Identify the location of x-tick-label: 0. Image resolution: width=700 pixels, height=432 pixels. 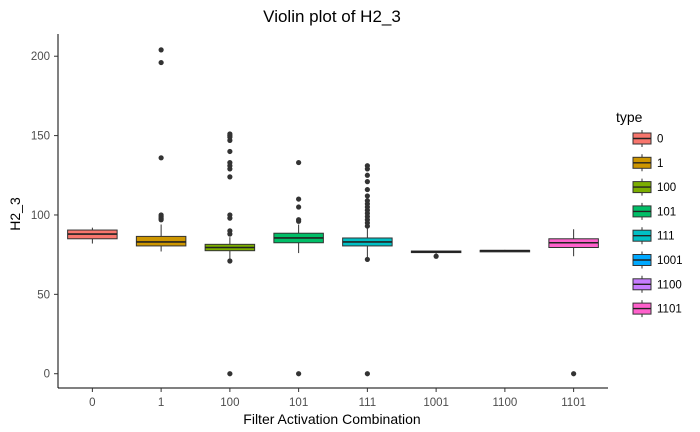
(92, 403).